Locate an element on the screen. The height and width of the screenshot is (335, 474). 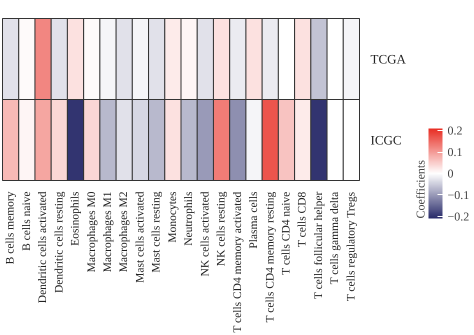
x-tick-label: B cells naive is located at coordinates (26, 221).